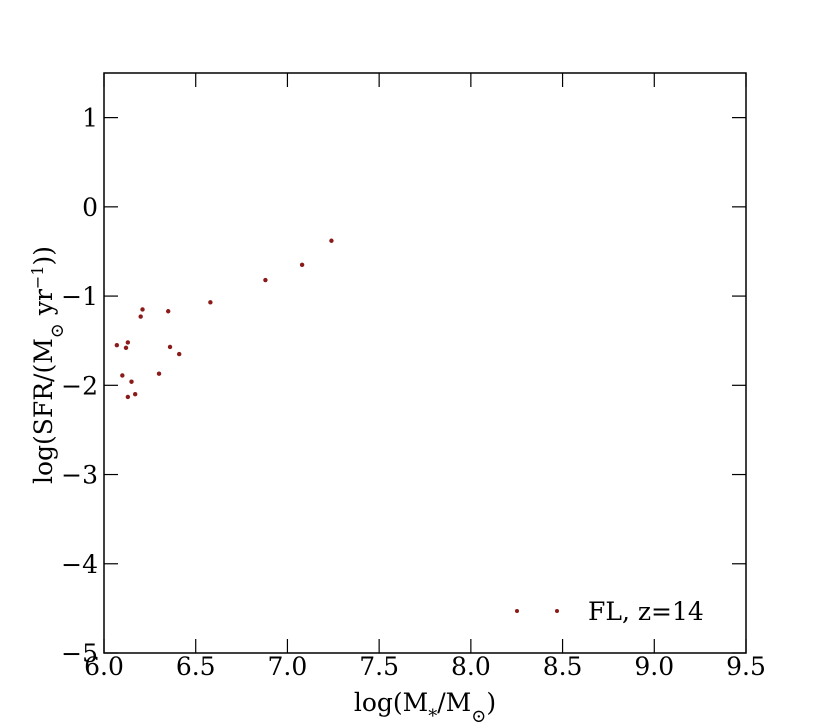 This screenshot has height=727, width=830. What do you see at coordinates (90, 118) in the screenshot?
I see `y-tick-label: 1` at bounding box center [90, 118].